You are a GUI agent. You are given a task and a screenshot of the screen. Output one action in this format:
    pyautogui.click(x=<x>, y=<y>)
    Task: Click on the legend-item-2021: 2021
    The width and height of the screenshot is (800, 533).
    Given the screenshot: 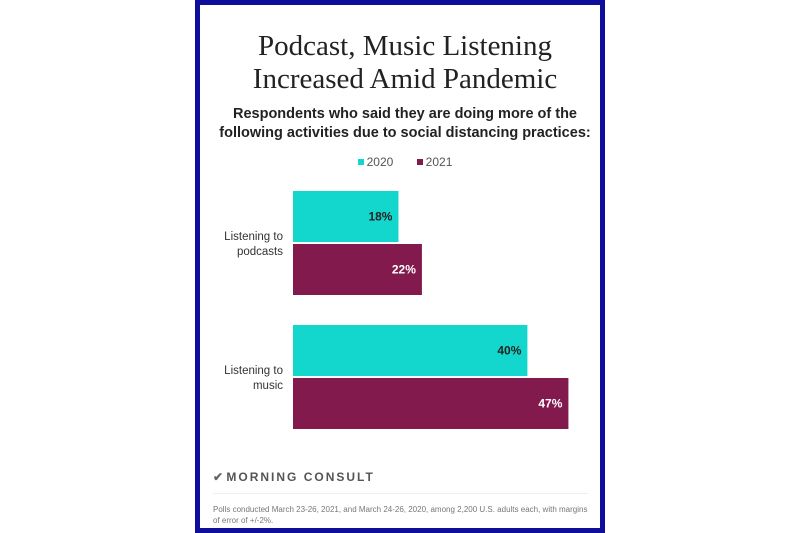 What is the action you would take?
    pyautogui.click(x=434, y=162)
    